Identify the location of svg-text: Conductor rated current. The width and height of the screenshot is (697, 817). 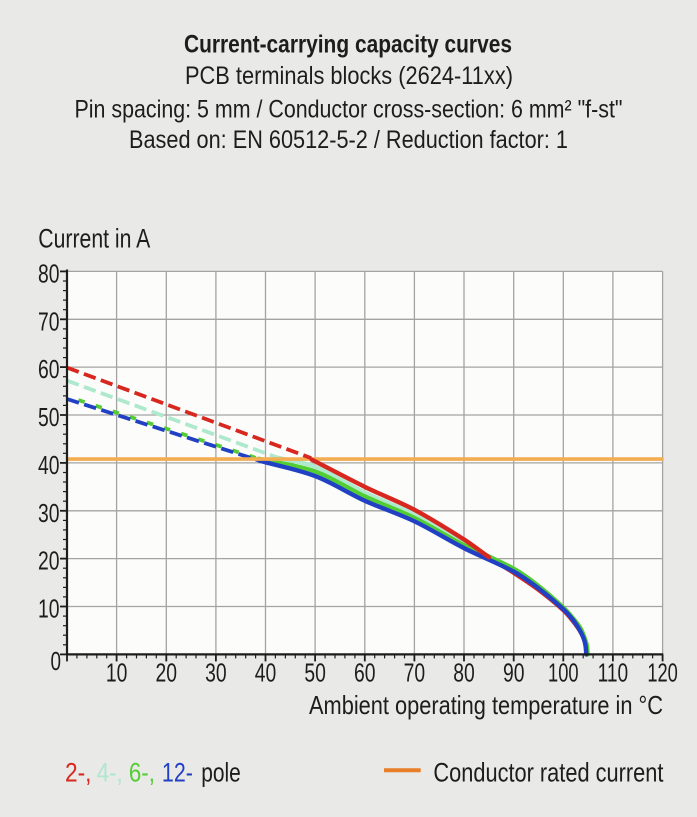
(548, 772).